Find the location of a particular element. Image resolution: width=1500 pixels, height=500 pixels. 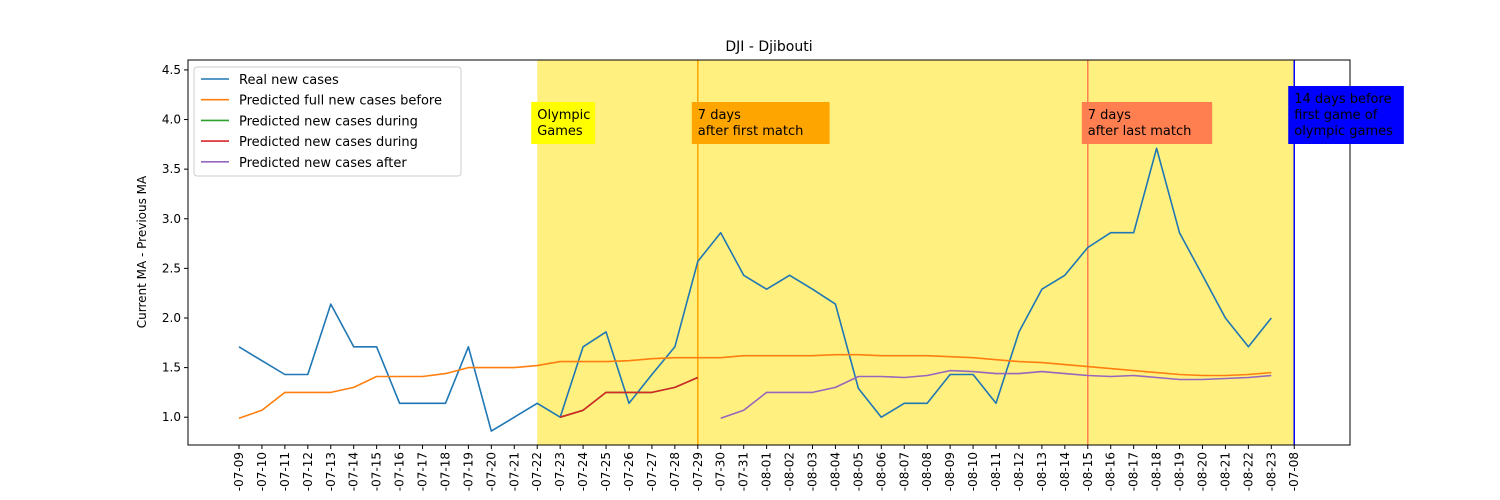

x-tick-label: -07-11 is located at coordinates (285, 471).